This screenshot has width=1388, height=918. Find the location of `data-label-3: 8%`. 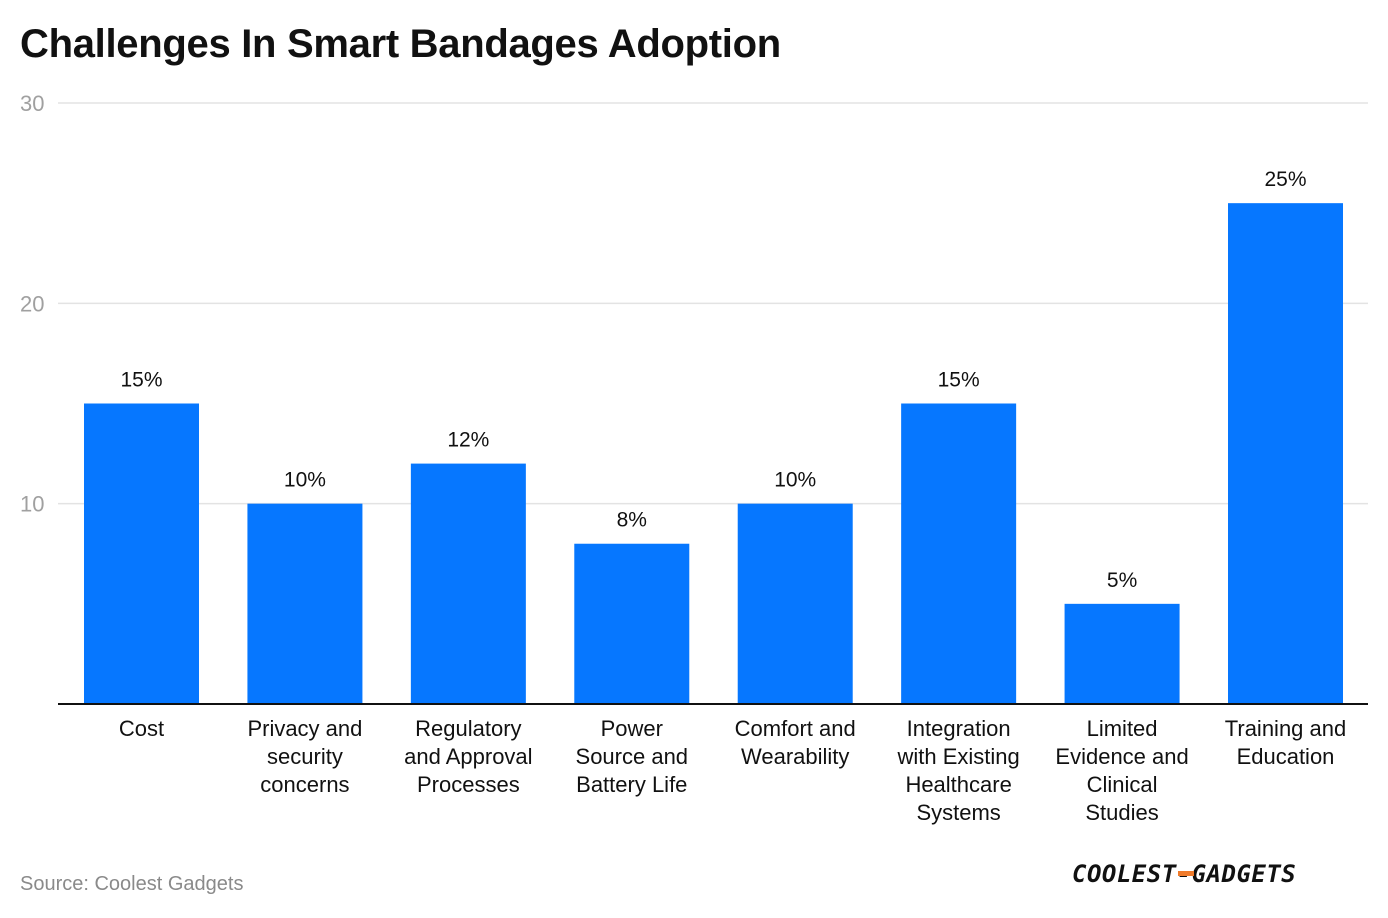

data-label-3: 8% is located at coordinates (632, 520).